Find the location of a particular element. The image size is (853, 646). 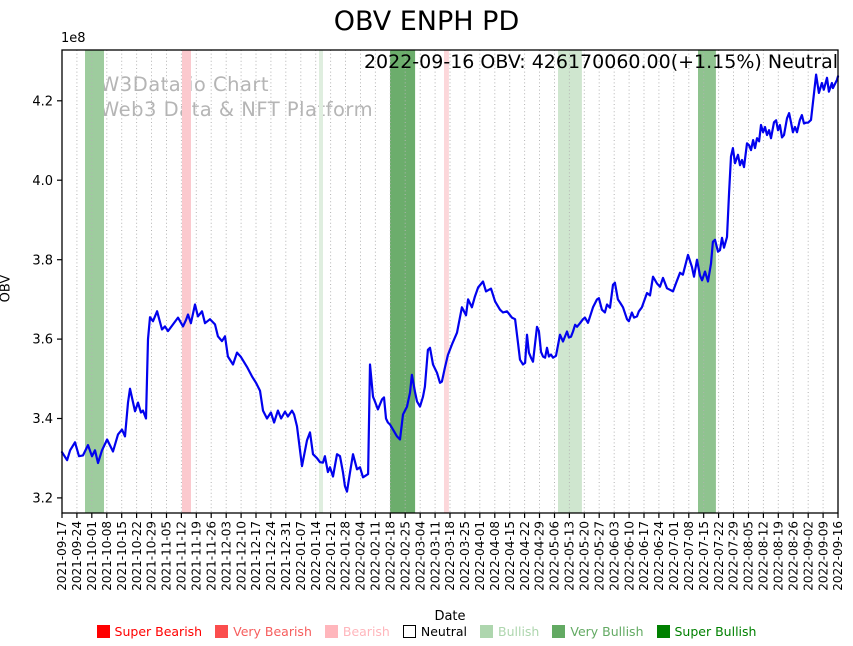

x-tick-label: 2022-06-17 is located at coordinates (644, 556).